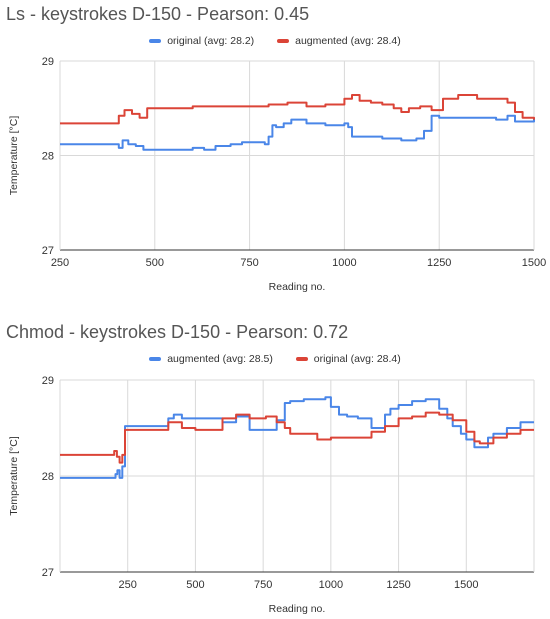 Image resolution: width=550 pixels, height=619 pixels. I want to click on legend-item-series-1: augmented (avg: 28.5), so click(211, 359).